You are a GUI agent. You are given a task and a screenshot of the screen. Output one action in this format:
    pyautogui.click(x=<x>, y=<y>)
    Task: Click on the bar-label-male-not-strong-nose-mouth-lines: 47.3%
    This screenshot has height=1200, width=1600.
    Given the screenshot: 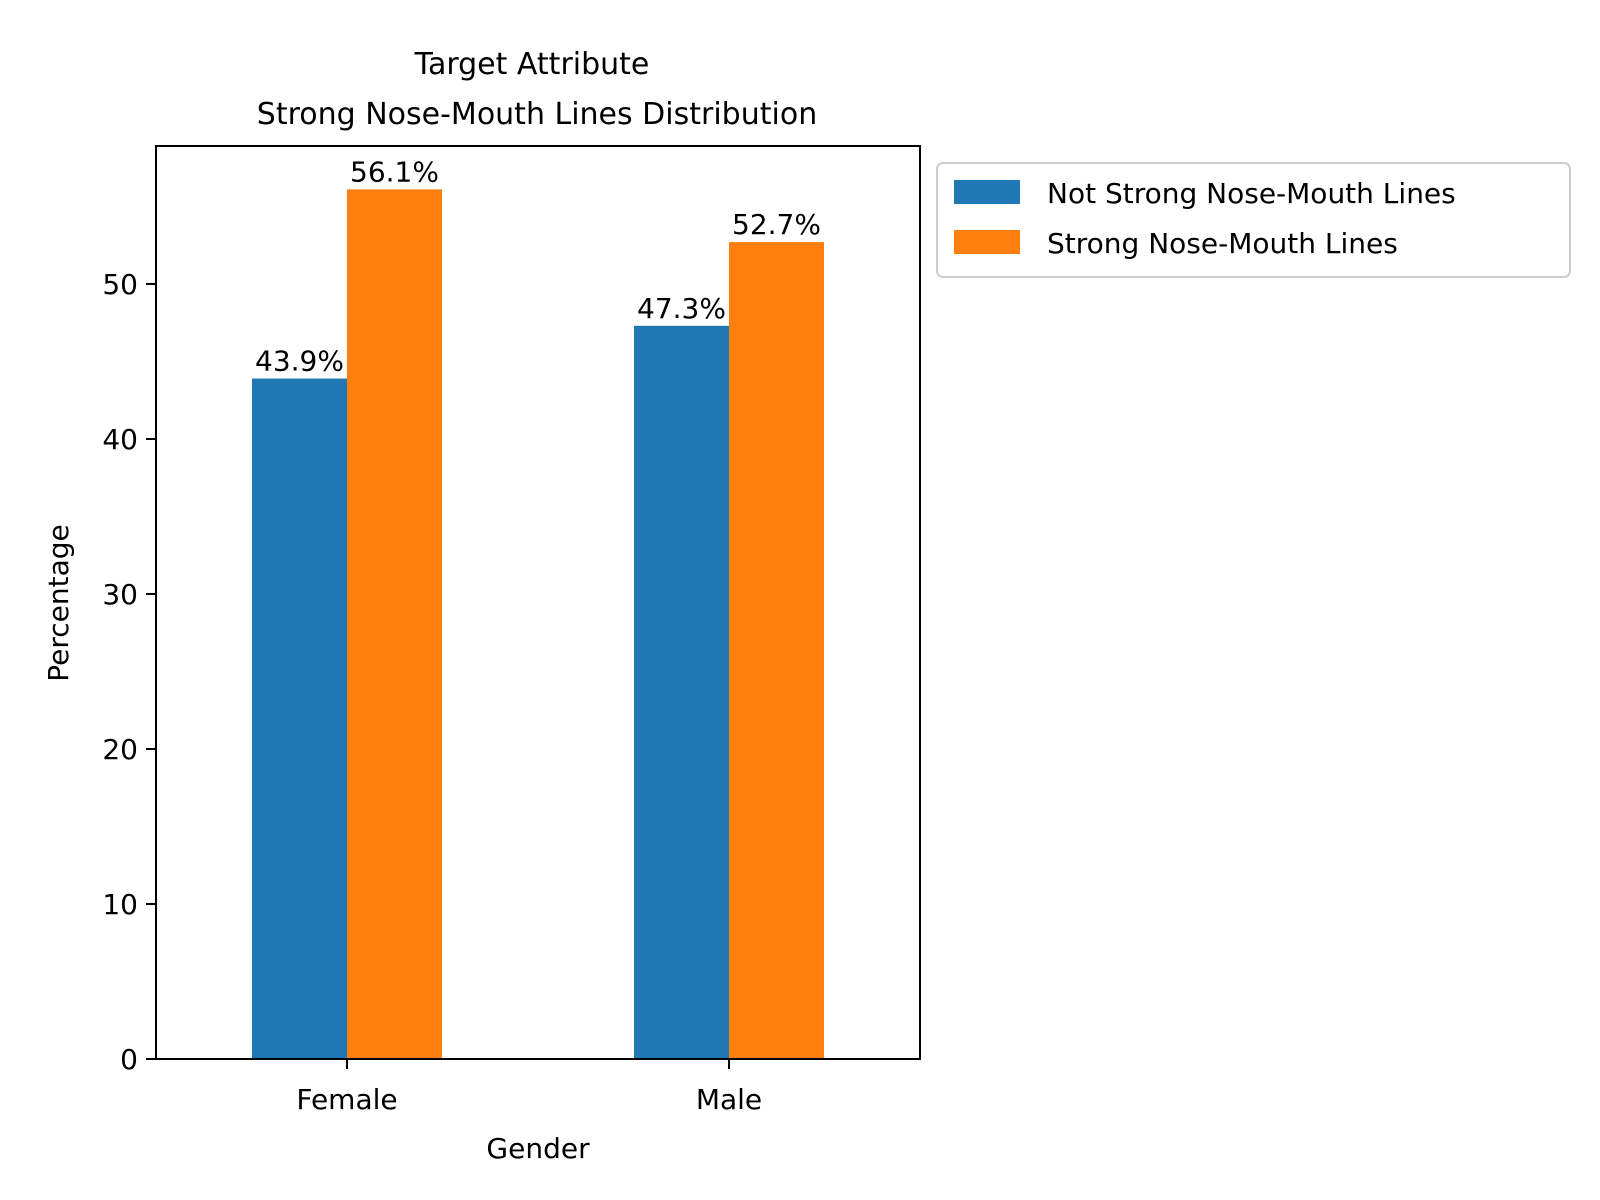 What is the action you would take?
    pyautogui.click(x=681, y=308)
    